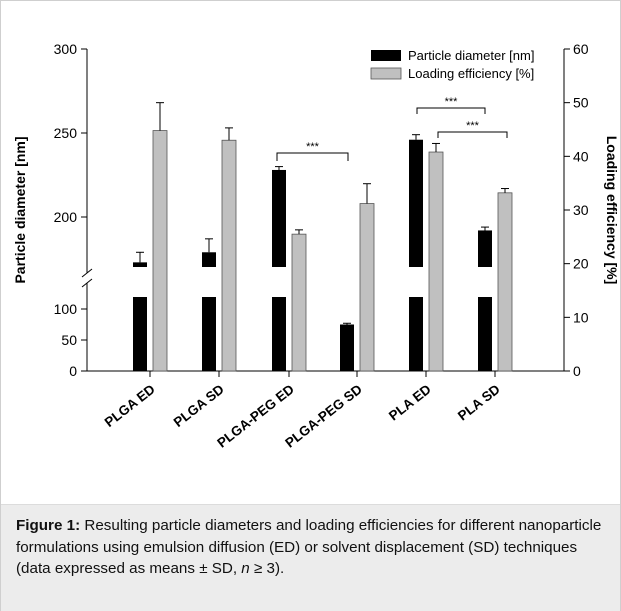 The width and height of the screenshot is (621, 611). I want to click on legend-label-particle-diameter: Particle diameter [nm], so click(471, 55).